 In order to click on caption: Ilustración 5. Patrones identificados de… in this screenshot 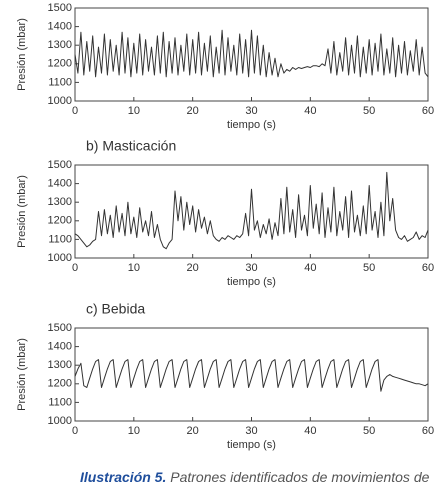, I will do `click(255, 477)`.